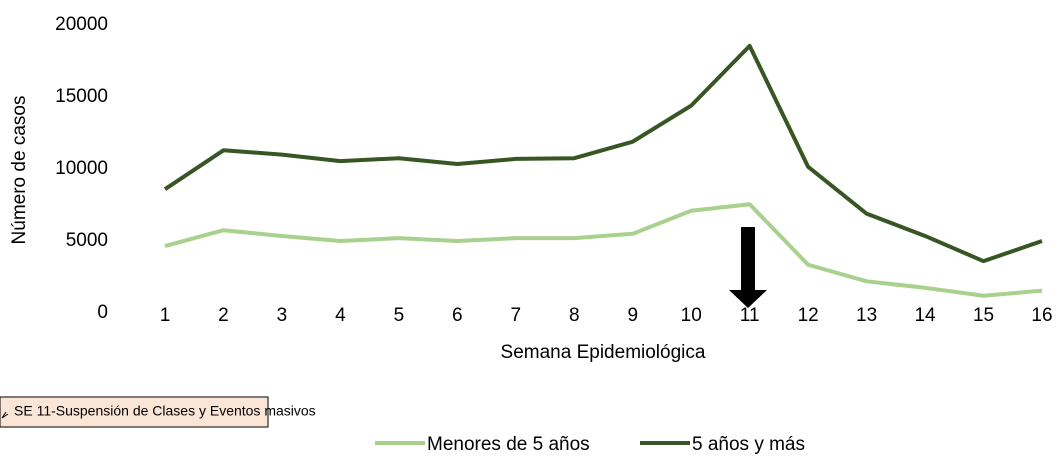 The width and height of the screenshot is (1059, 460). Describe the element at coordinates (1041, 315) in the screenshot. I see `x-tick-label: 16` at that location.